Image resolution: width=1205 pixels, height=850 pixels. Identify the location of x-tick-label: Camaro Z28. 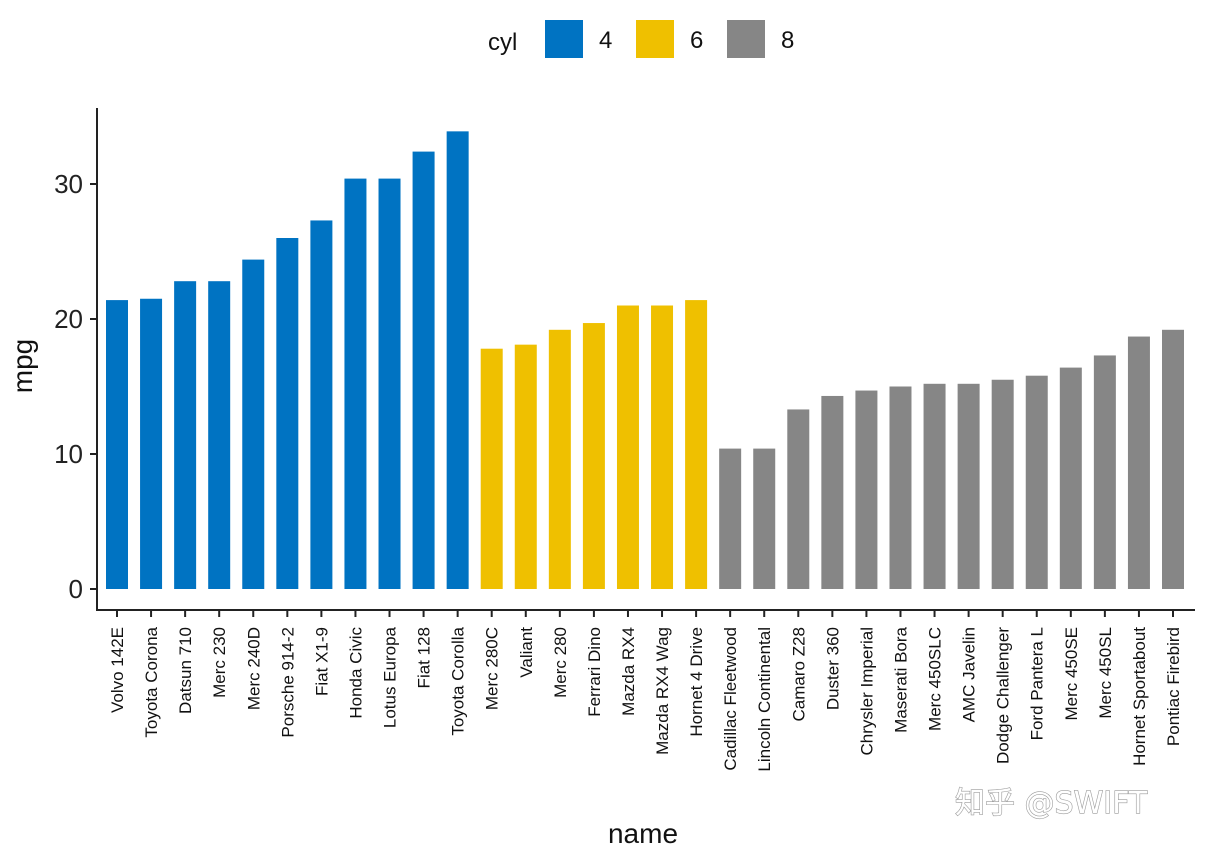
(798, 674).